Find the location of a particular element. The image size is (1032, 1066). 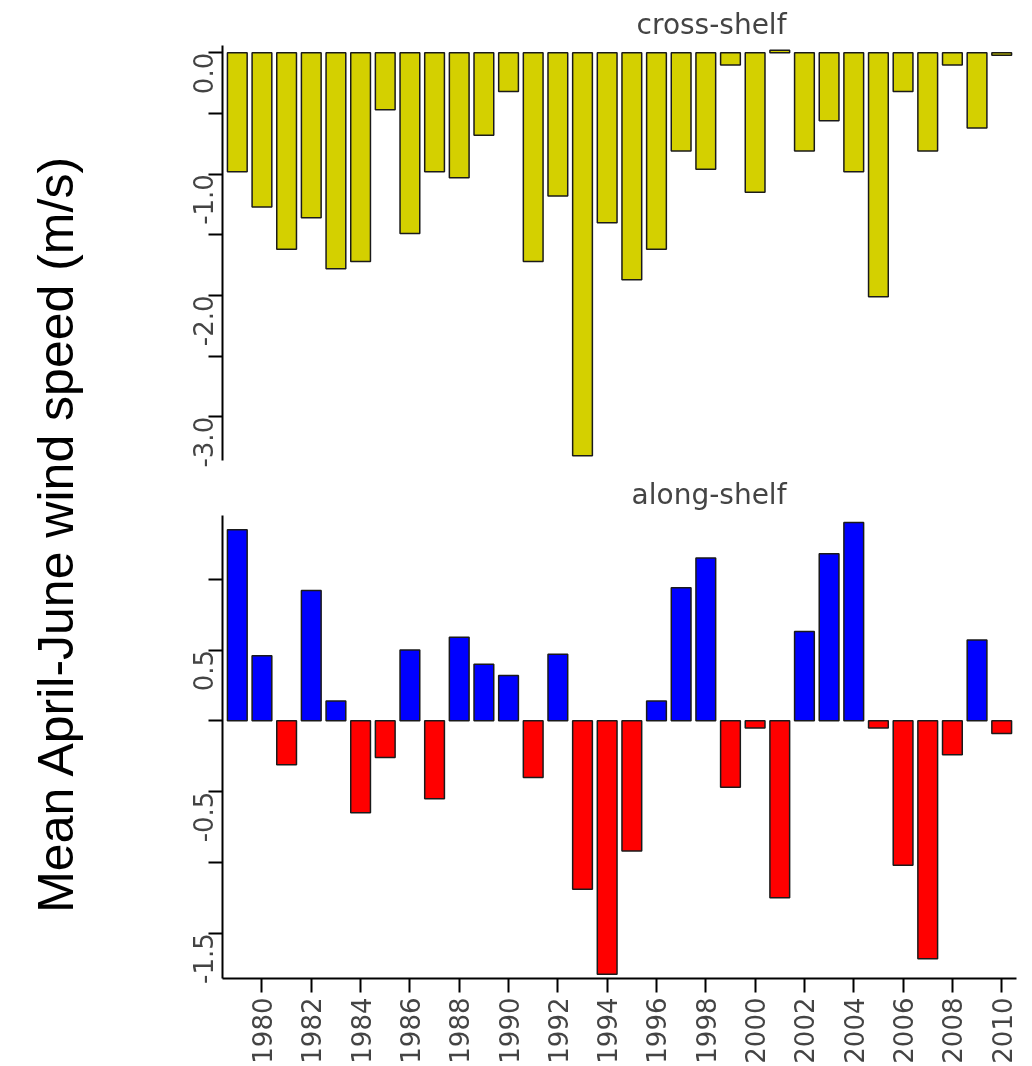

y-tick-label: -0.5 is located at coordinates (204, 817).